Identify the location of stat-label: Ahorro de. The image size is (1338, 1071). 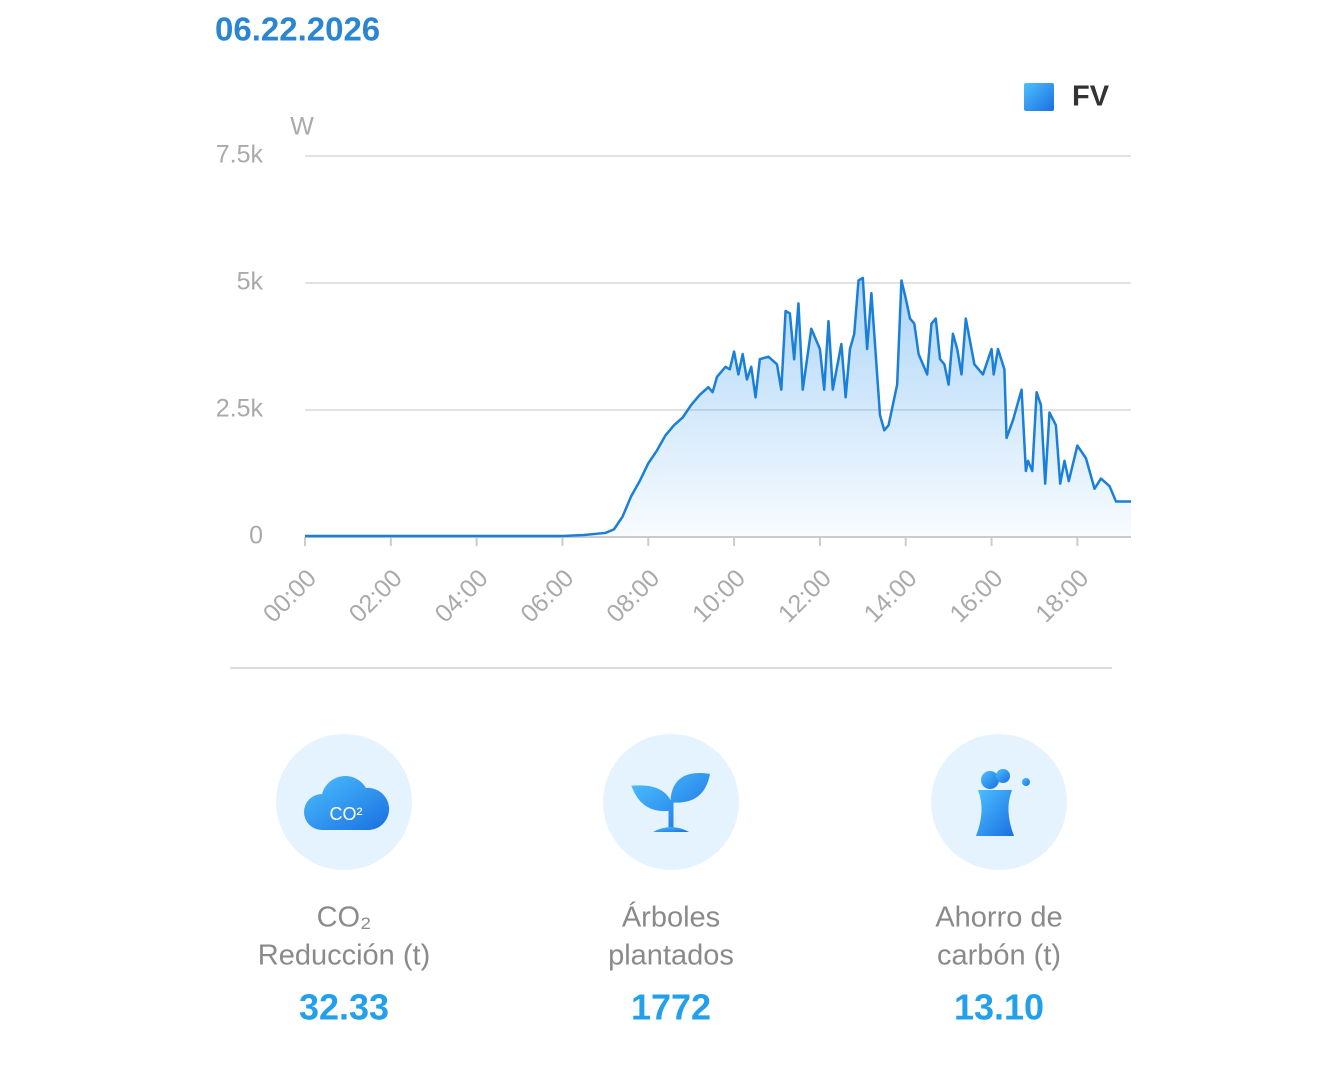
(998, 918).